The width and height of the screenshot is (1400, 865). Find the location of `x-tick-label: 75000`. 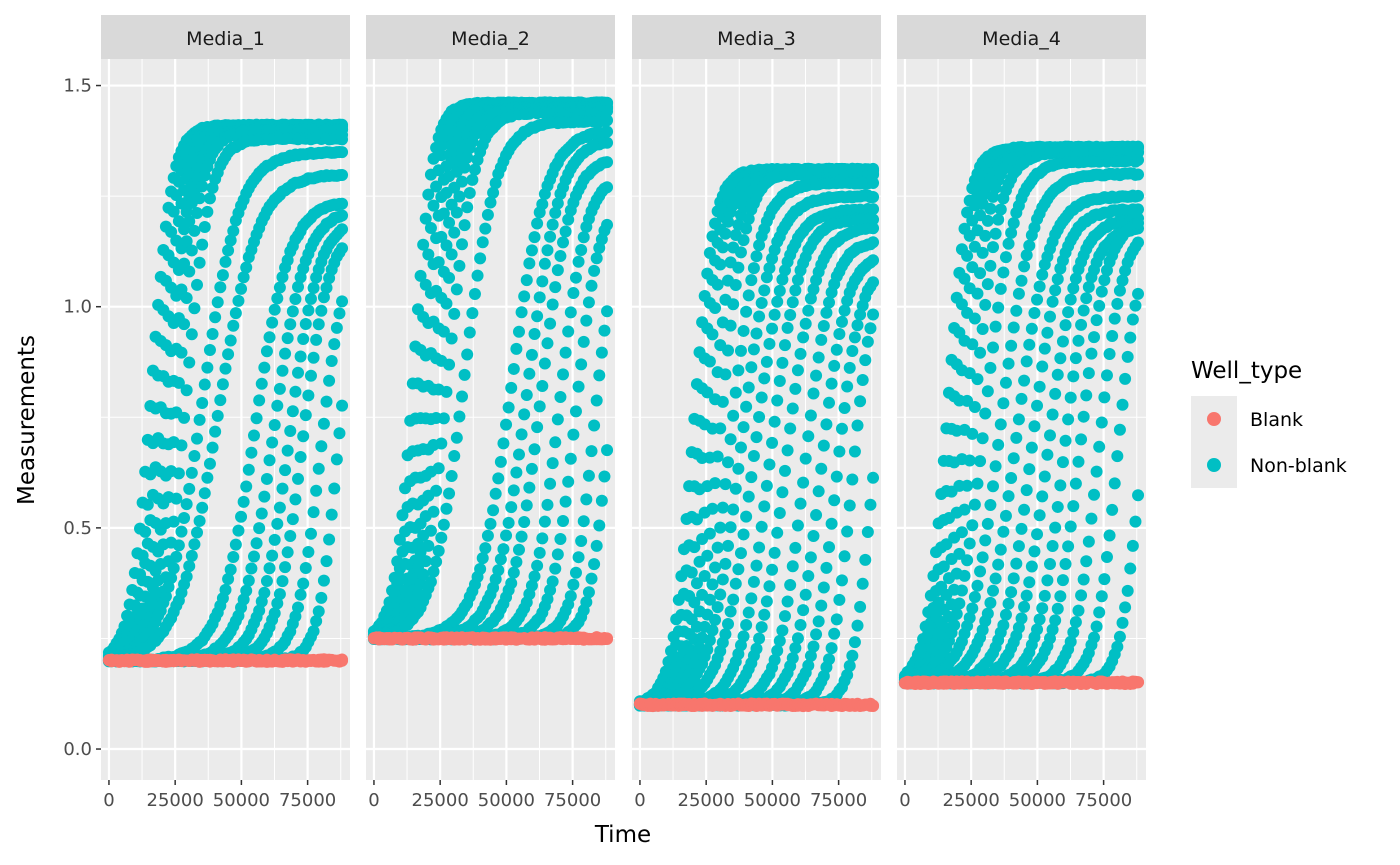

x-tick-label: 75000 is located at coordinates (1103, 800).